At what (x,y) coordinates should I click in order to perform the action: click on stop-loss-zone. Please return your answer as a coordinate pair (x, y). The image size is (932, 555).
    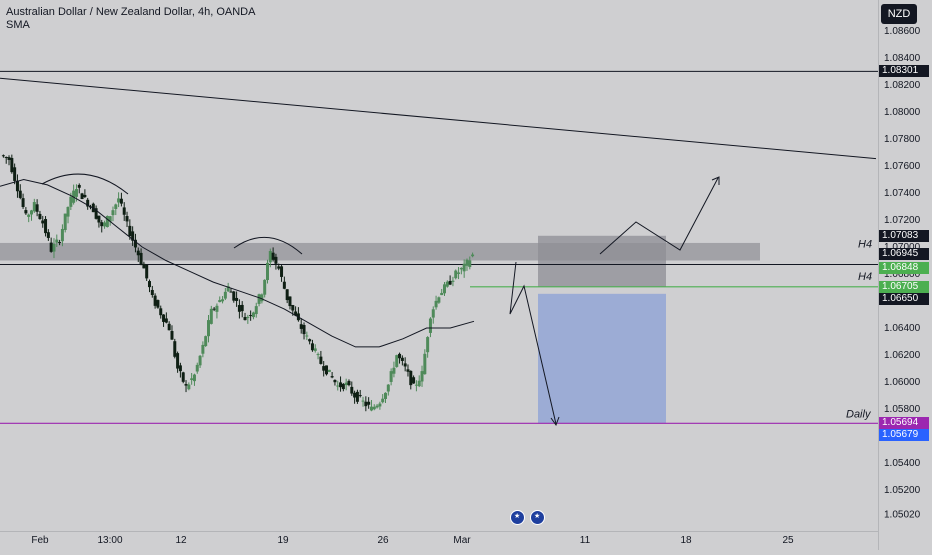
    Looking at the image, I should click on (602, 261).